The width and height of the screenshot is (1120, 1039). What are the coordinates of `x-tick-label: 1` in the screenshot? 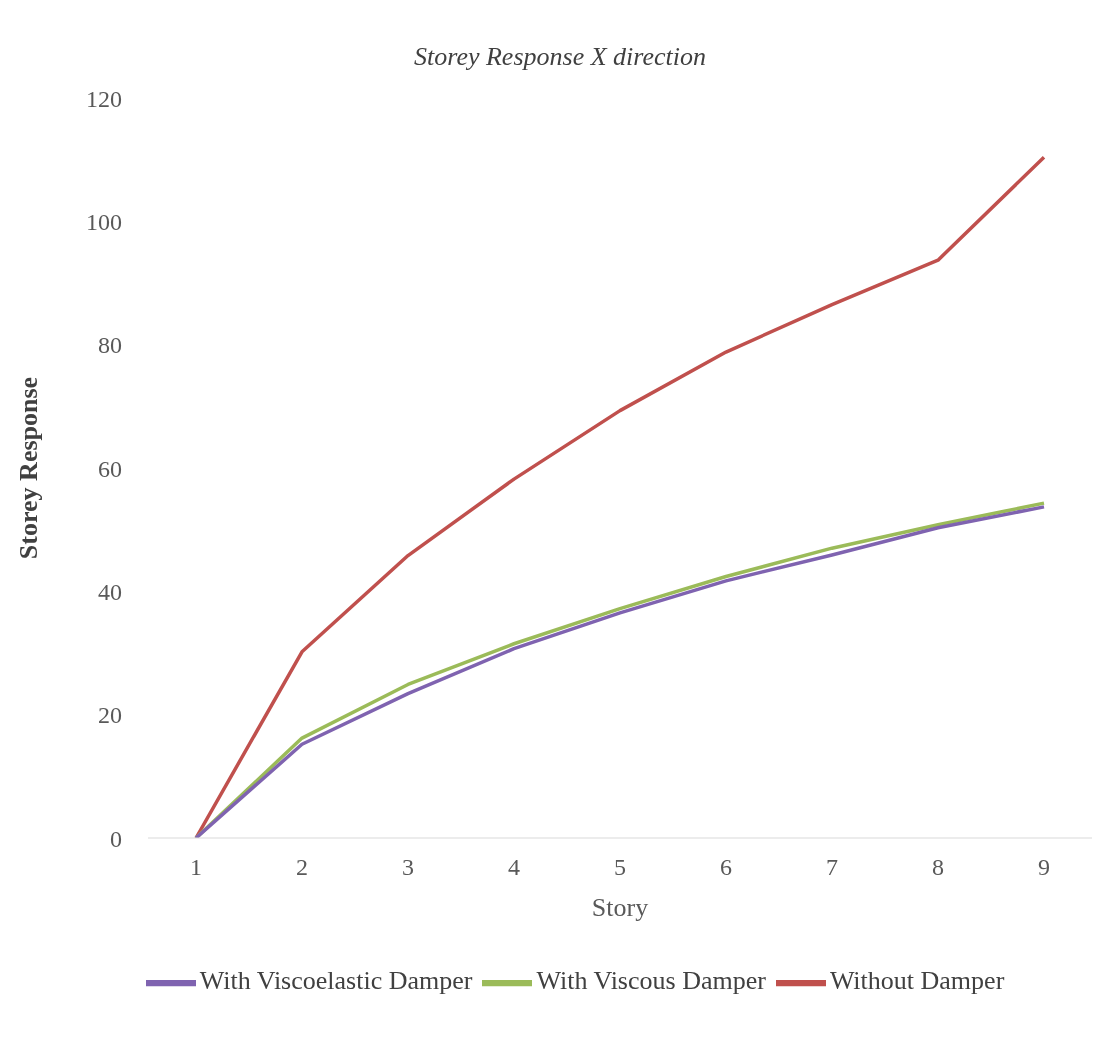 It's located at (196, 867).